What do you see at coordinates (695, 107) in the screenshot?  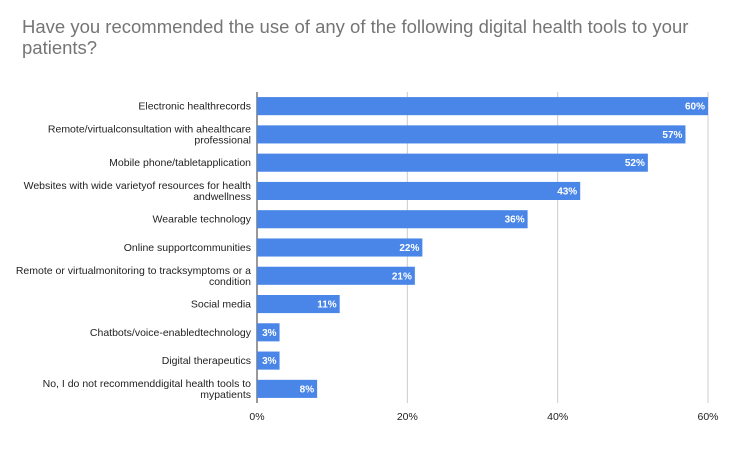 I see `data-label: 60%` at bounding box center [695, 107].